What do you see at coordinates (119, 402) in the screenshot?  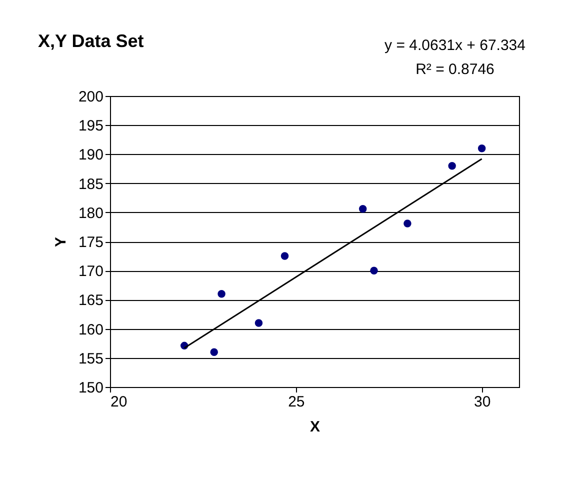 I see `x-tick-label: 20` at bounding box center [119, 402].